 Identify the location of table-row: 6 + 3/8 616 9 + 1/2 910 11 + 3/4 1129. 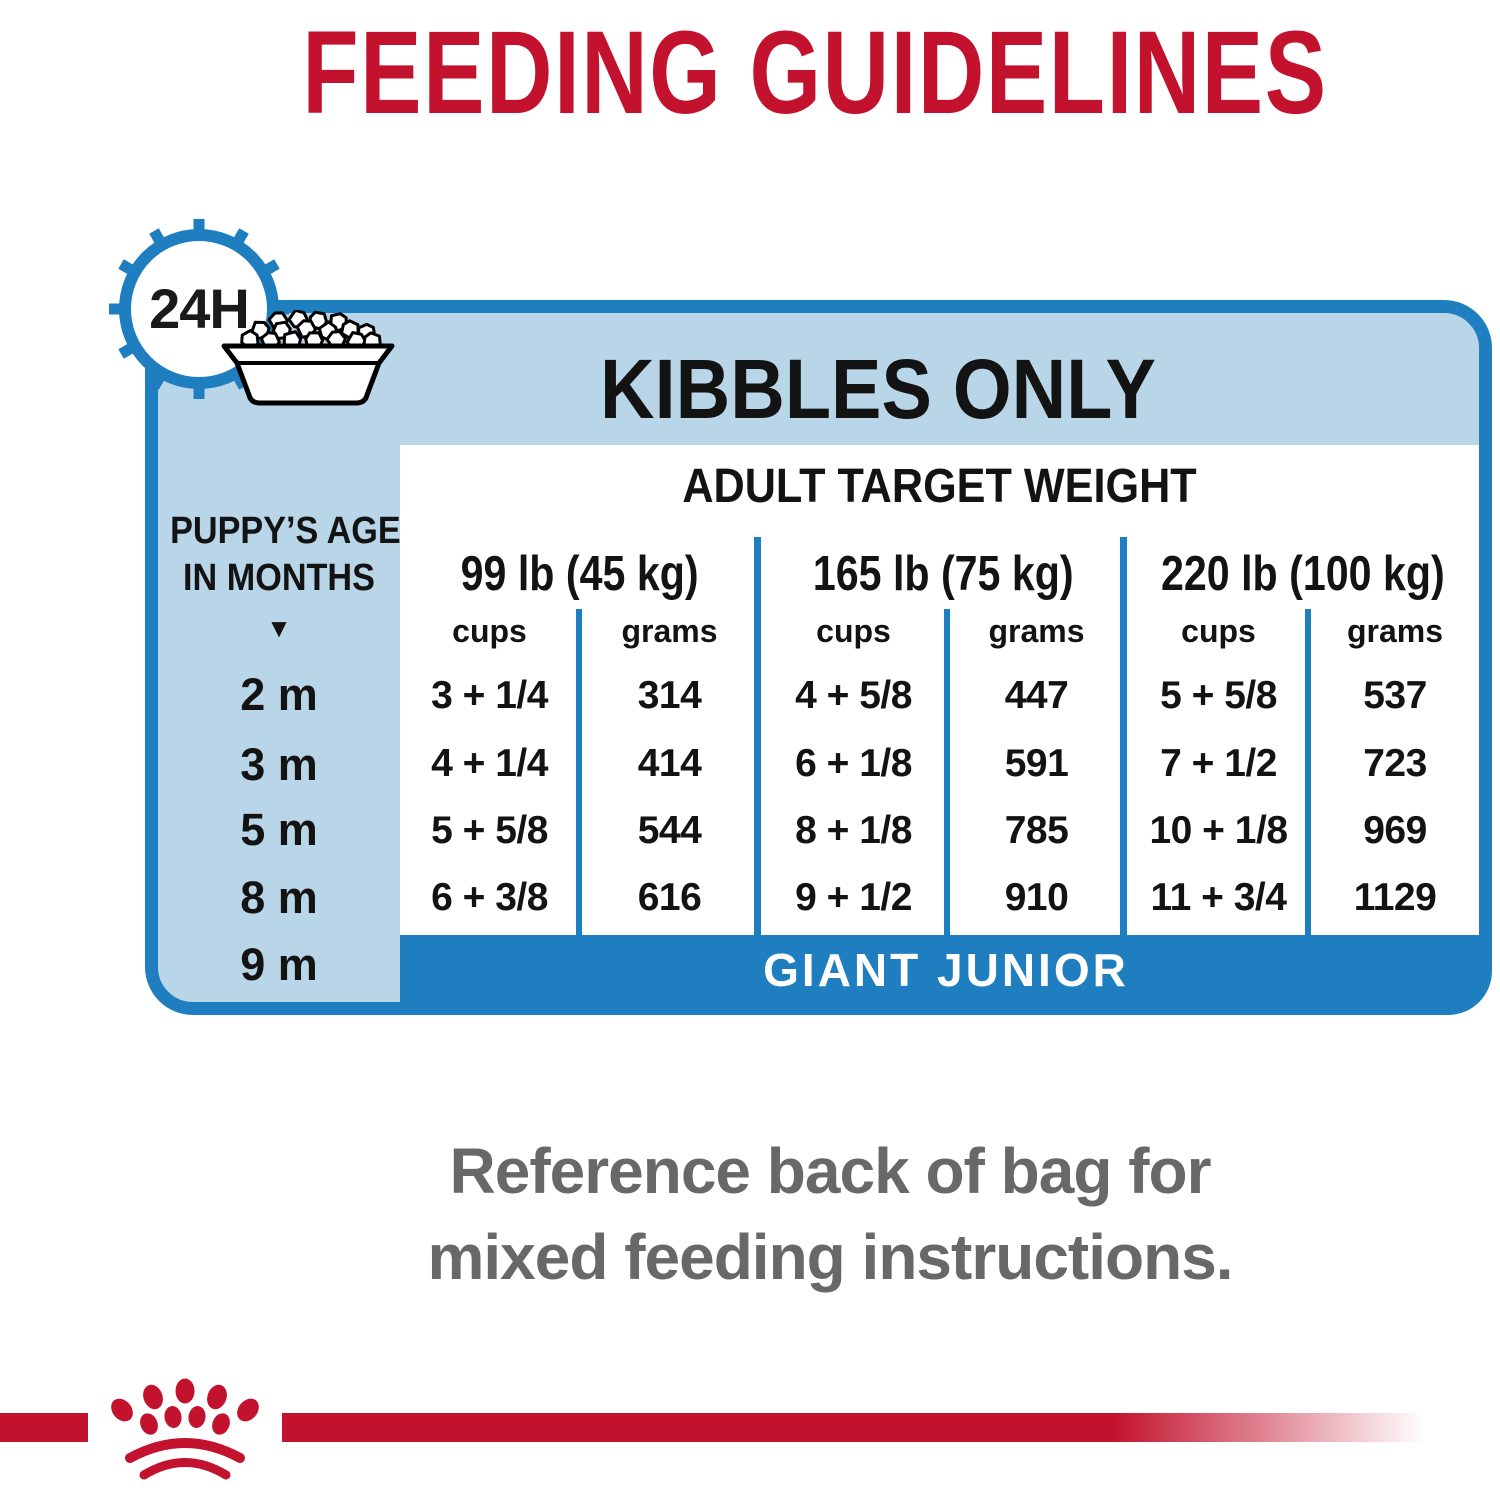
(939, 898).